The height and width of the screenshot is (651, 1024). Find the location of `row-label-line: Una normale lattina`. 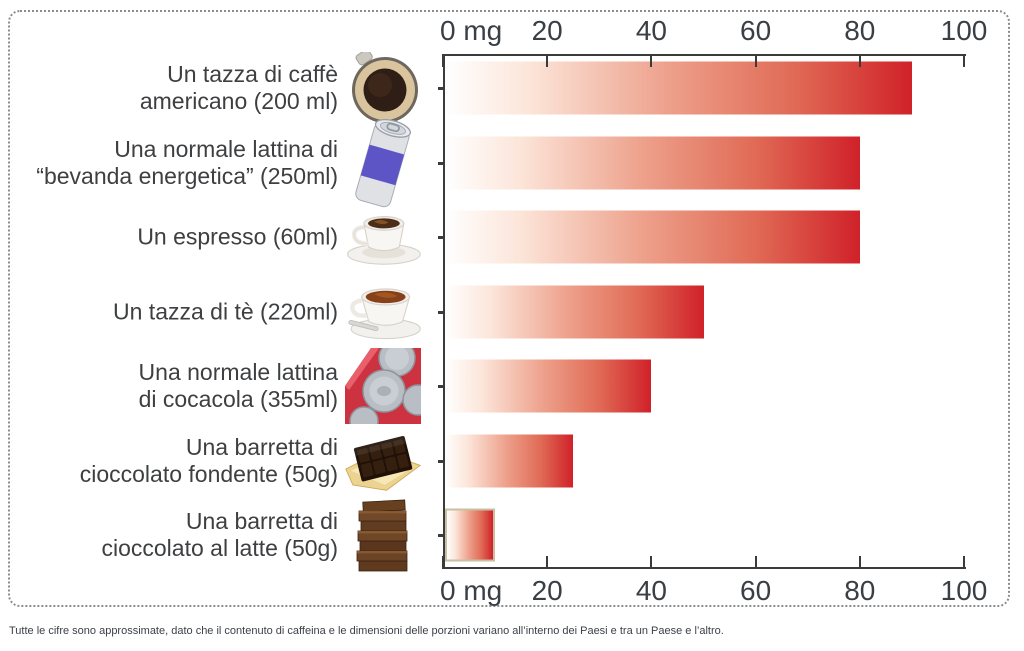

row-label-line: Una normale lattina is located at coordinates (238, 371).